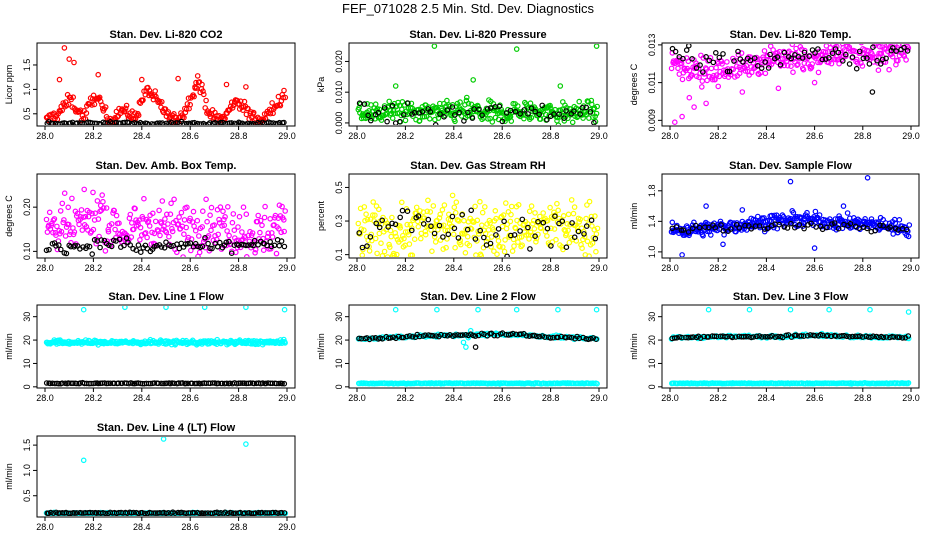 Image resolution: width=936 pixels, height=540 pixels. What do you see at coordinates (166, 346) in the screenshot?
I see `plot-frame` at bounding box center [166, 346].